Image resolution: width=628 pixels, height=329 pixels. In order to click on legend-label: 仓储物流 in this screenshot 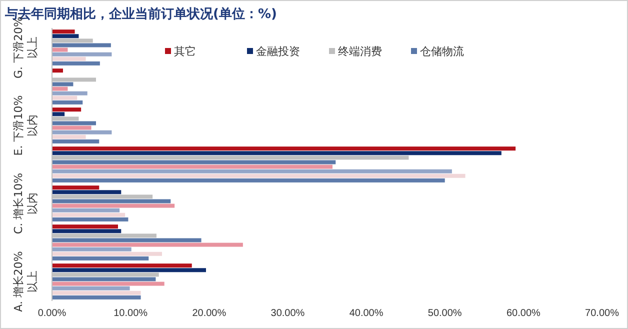, I will do `click(442, 51)`.